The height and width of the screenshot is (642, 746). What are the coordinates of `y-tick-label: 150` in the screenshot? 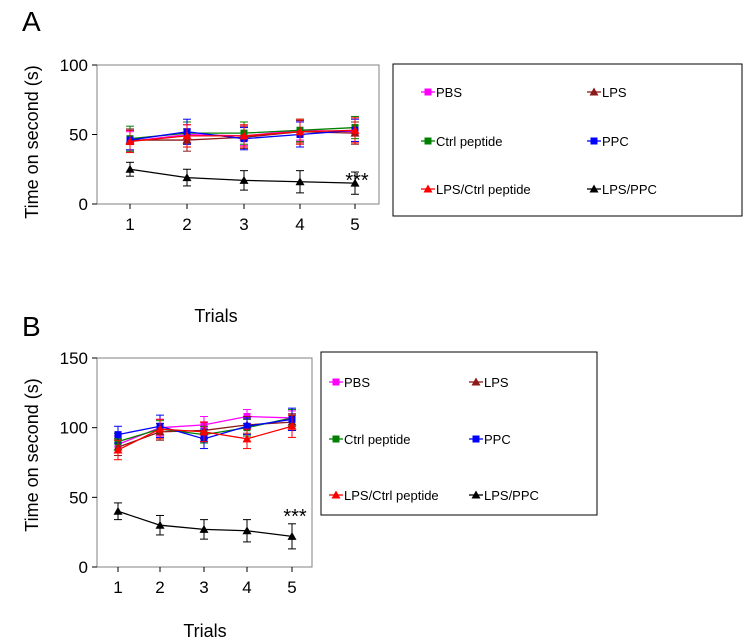 It's located at (74, 358).